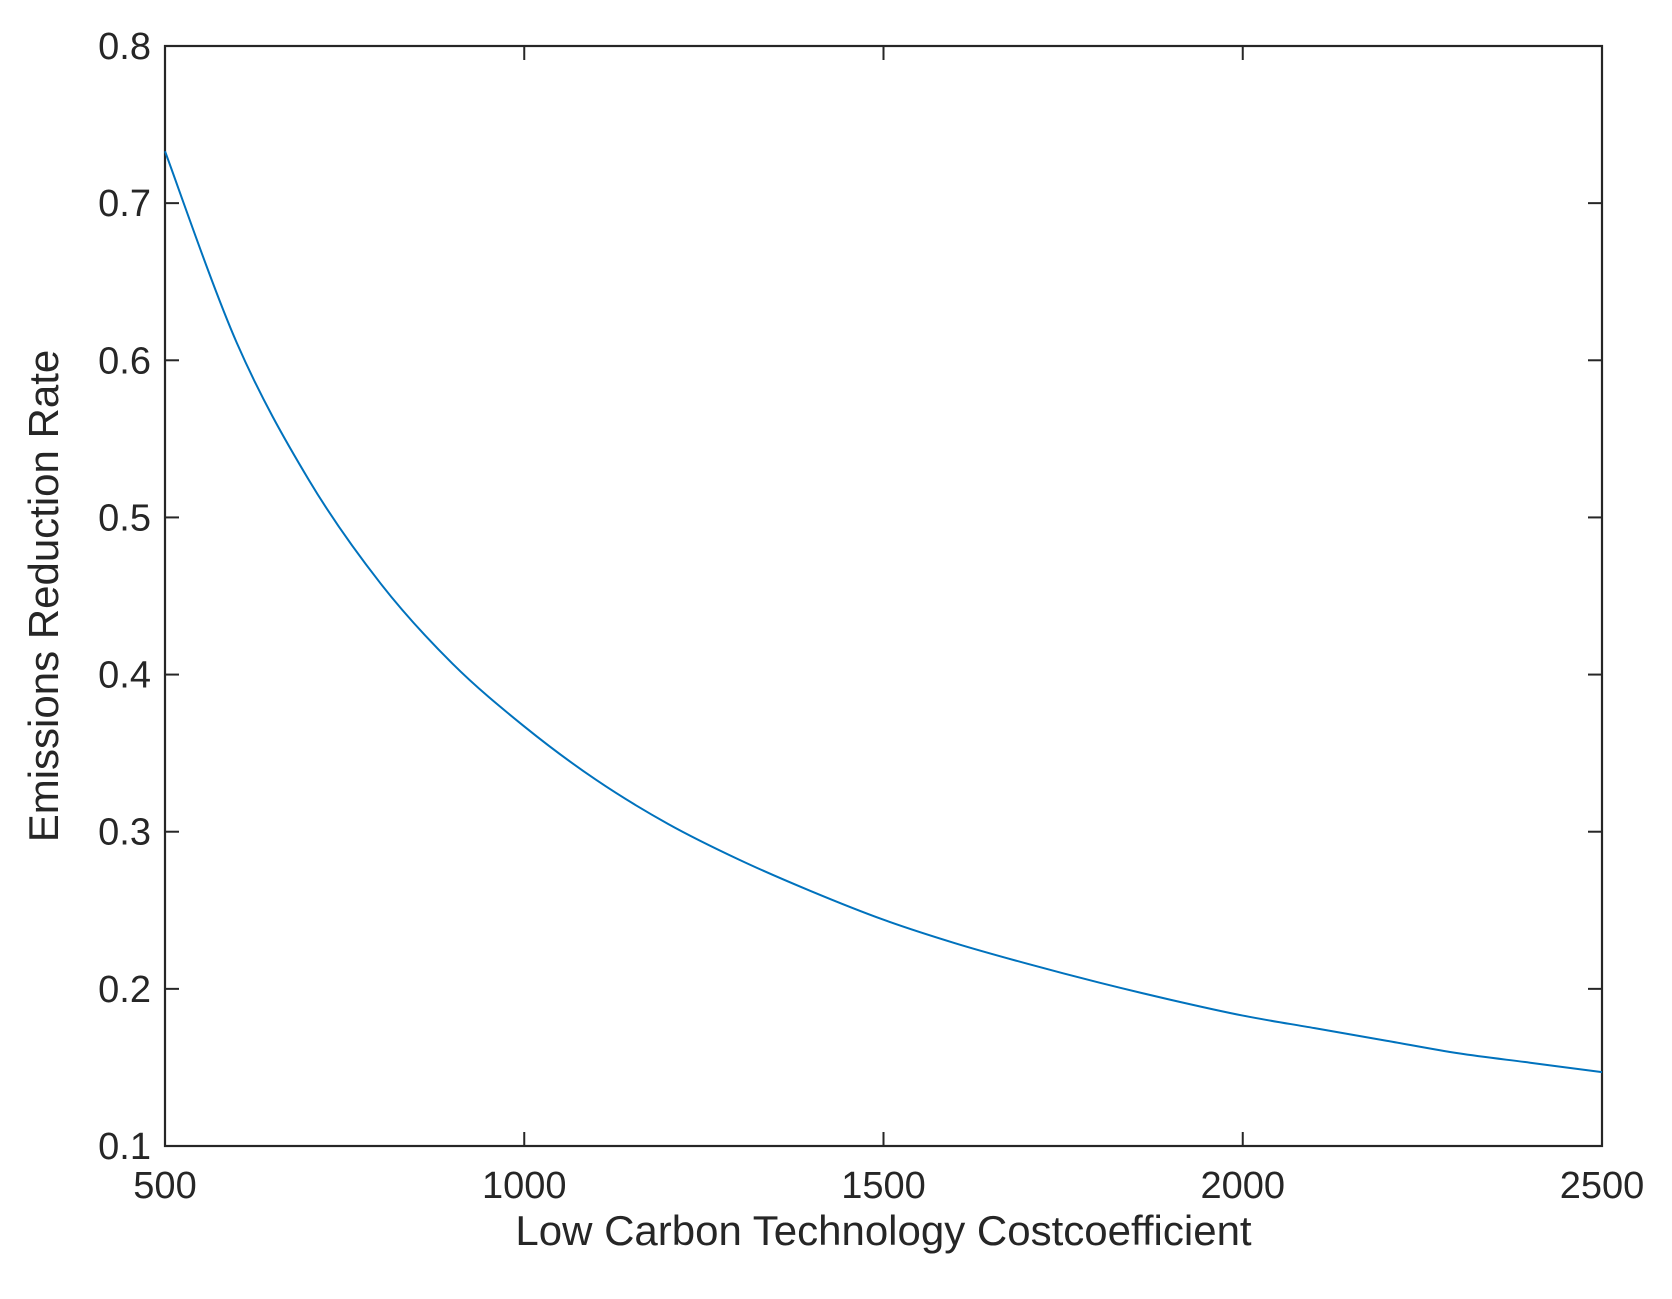  Describe the element at coordinates (124, 518) in the screenshot. I see `y-tick-label: 0.5` at that location.